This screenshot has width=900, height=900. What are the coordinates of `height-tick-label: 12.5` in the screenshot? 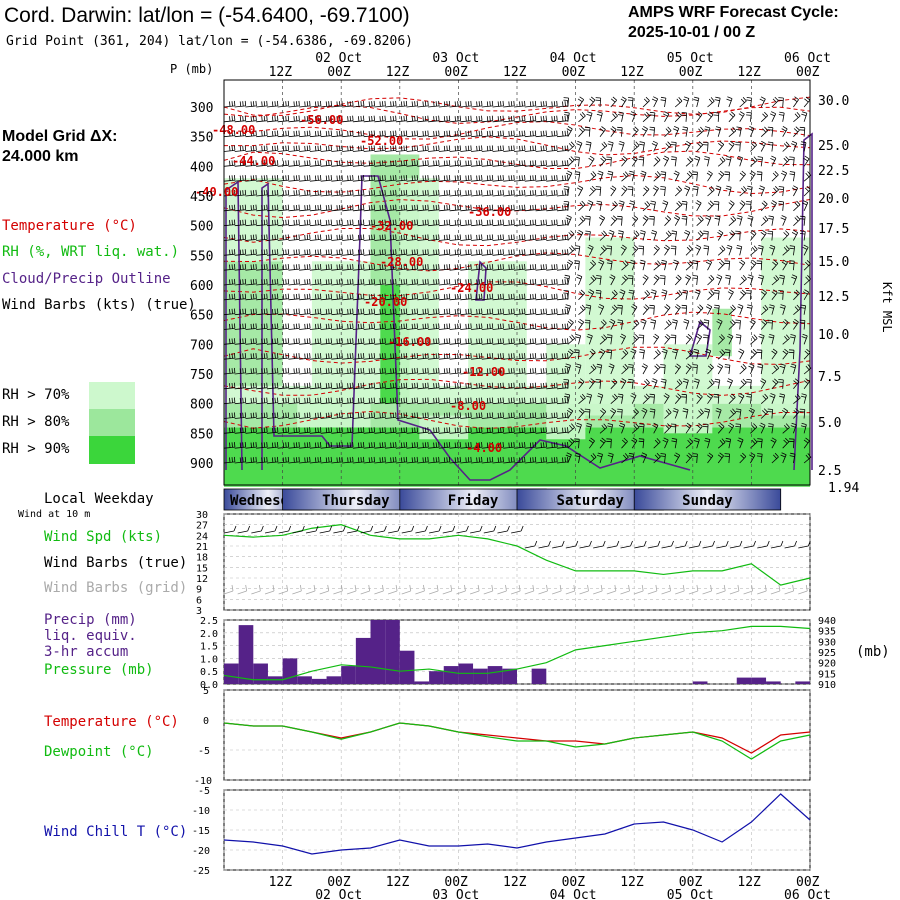 It's located at (833, 297).